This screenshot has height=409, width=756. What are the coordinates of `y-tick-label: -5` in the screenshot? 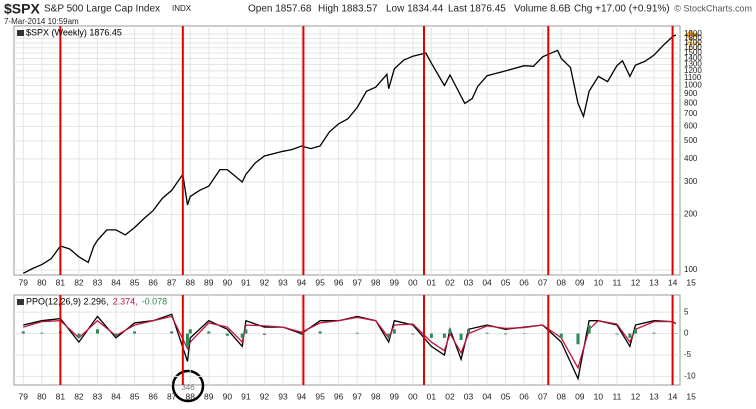 It's located at (688, 354).